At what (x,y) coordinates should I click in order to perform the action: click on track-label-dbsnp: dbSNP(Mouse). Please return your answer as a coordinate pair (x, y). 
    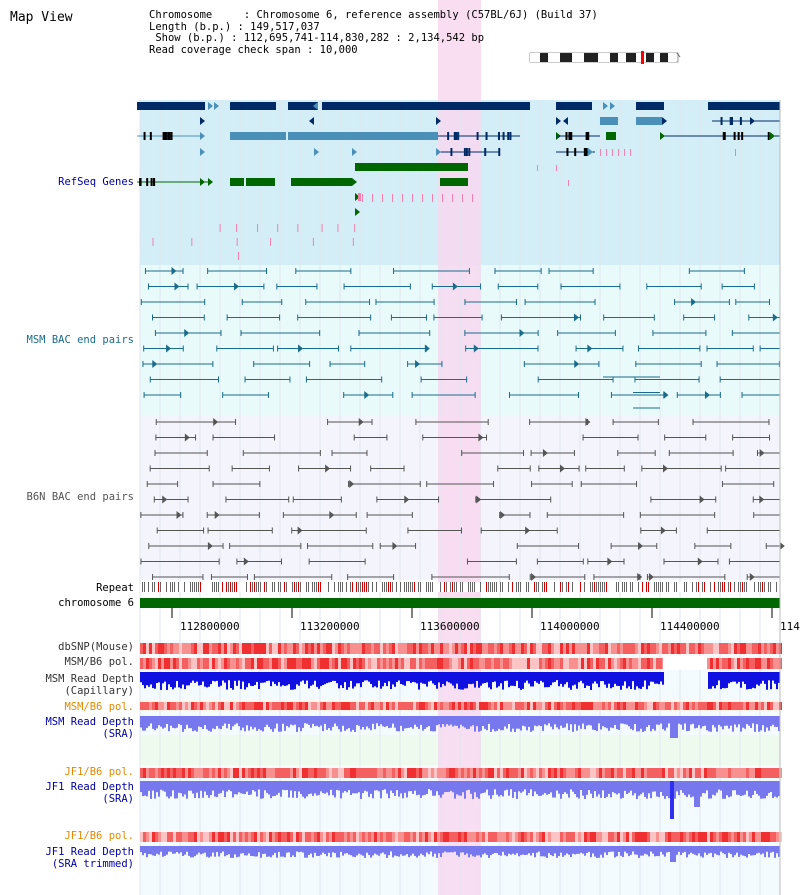
    Looking at the image, I should click on (96, 647).